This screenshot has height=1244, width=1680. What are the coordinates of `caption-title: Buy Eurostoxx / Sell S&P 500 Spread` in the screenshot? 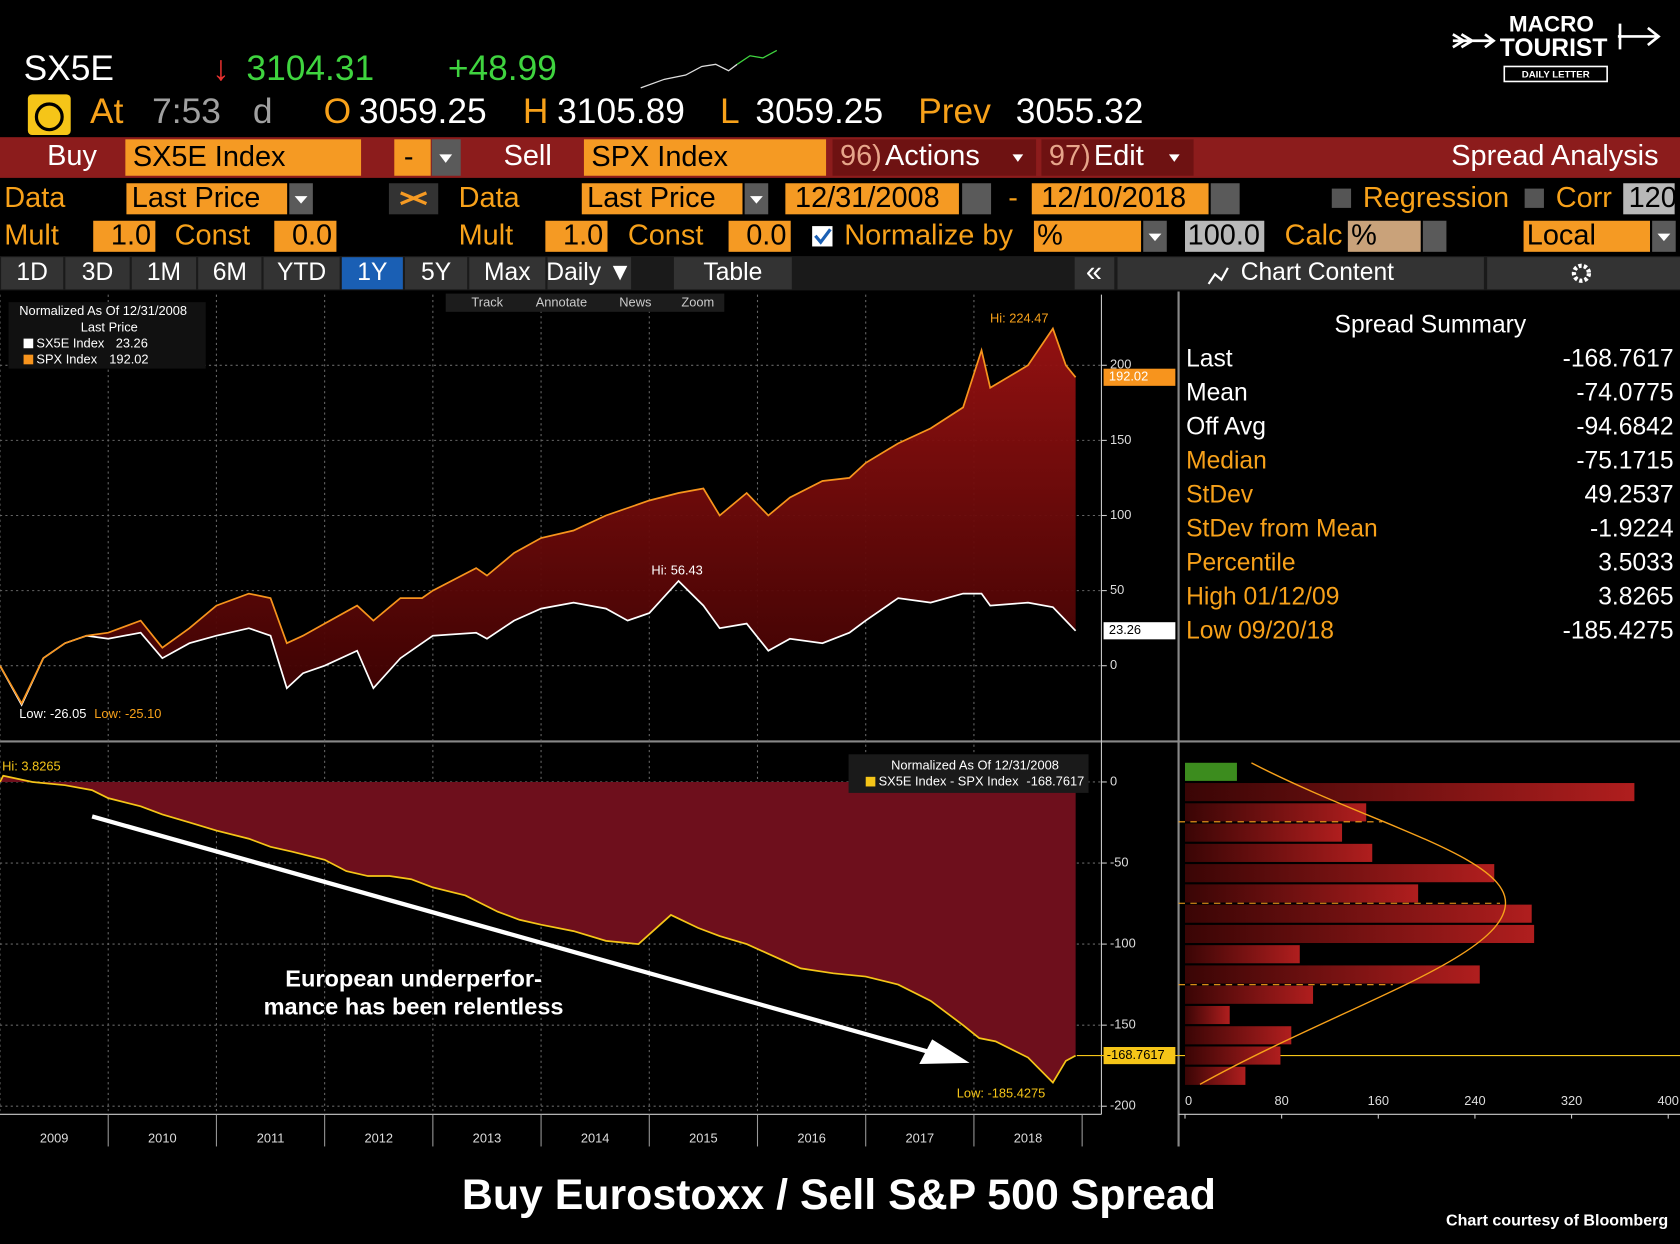 It's located at (839, 1195).